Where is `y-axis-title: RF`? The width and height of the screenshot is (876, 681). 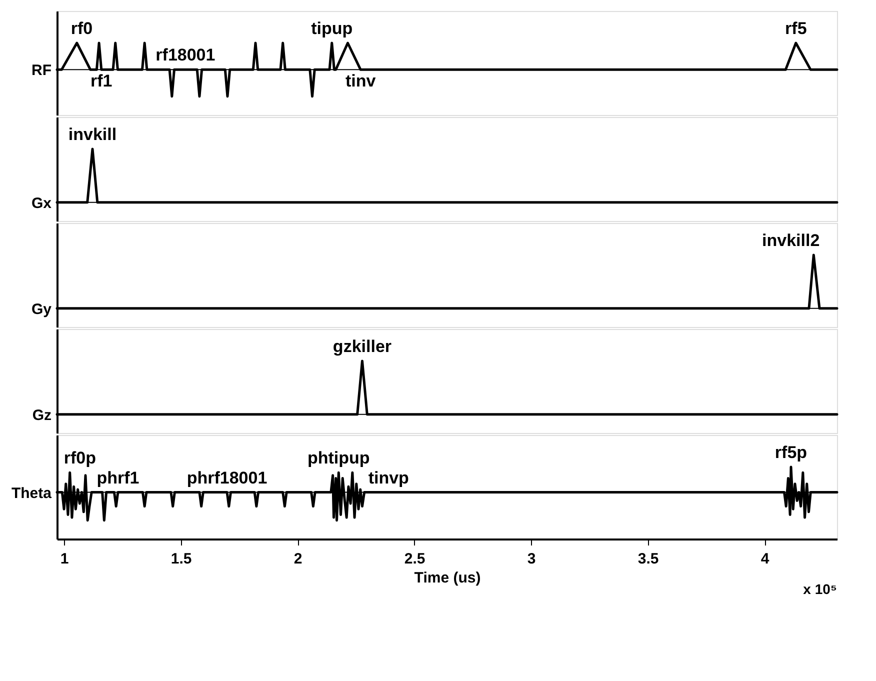
y-axis-title: RF is located at coordinates (42, 71).